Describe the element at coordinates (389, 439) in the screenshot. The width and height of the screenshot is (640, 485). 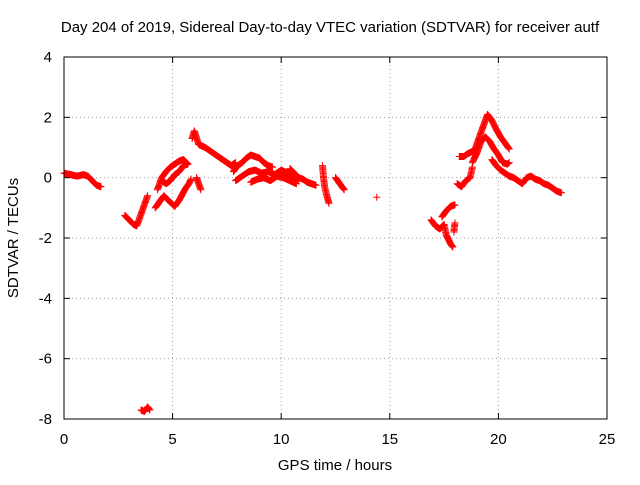
I see `x-tick-label: 15` at that location.